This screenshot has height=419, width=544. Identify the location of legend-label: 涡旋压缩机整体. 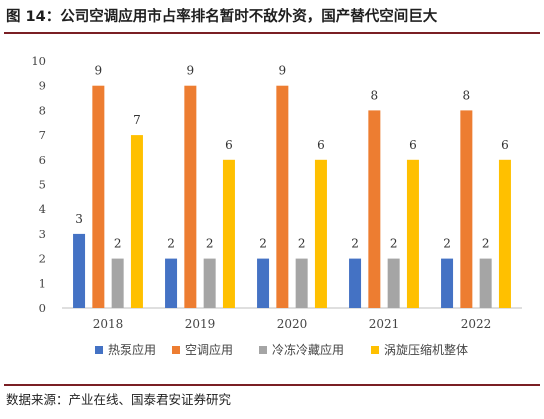
(426, 349).